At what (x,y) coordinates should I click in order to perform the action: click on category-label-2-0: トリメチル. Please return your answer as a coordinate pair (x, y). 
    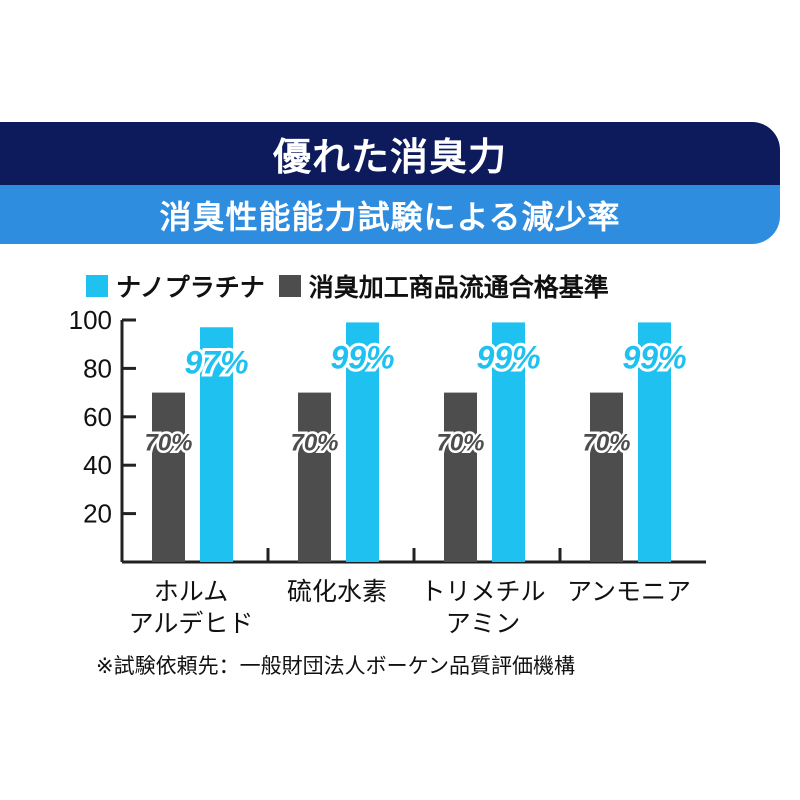
    Looking at the image, I should click on (482, 591).